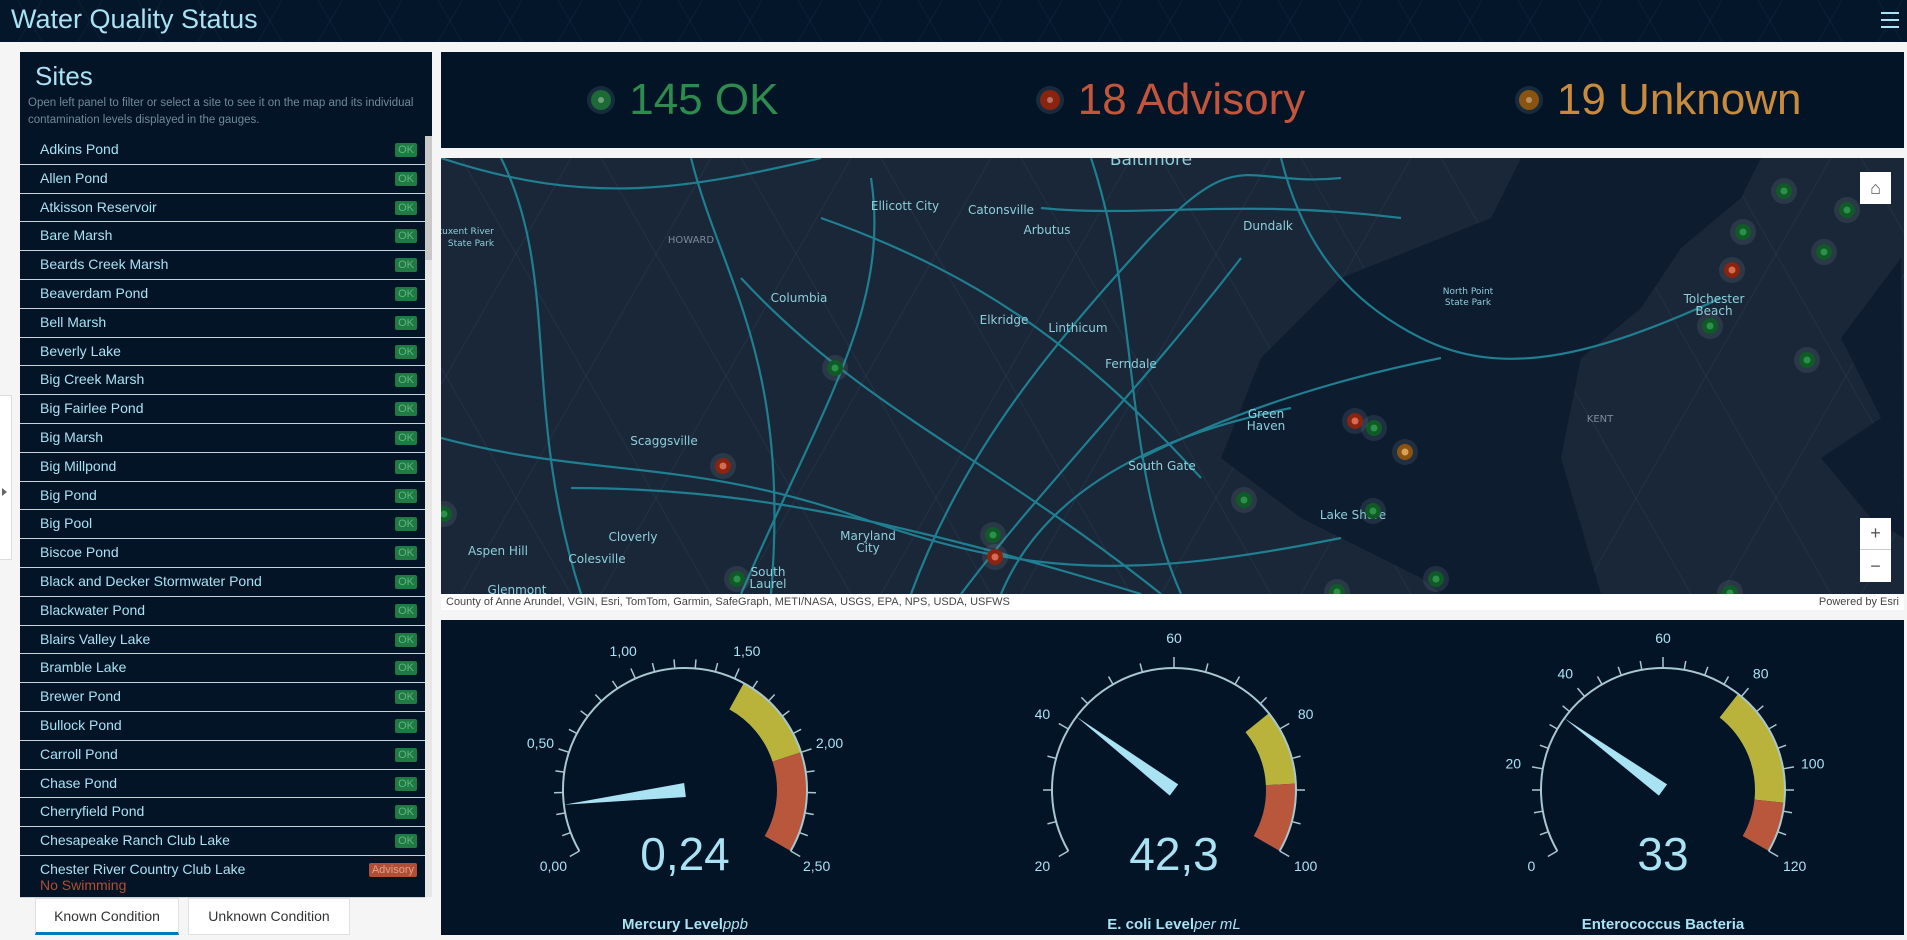  I want to click on gauge-value: 0,24, so click(685, 854).